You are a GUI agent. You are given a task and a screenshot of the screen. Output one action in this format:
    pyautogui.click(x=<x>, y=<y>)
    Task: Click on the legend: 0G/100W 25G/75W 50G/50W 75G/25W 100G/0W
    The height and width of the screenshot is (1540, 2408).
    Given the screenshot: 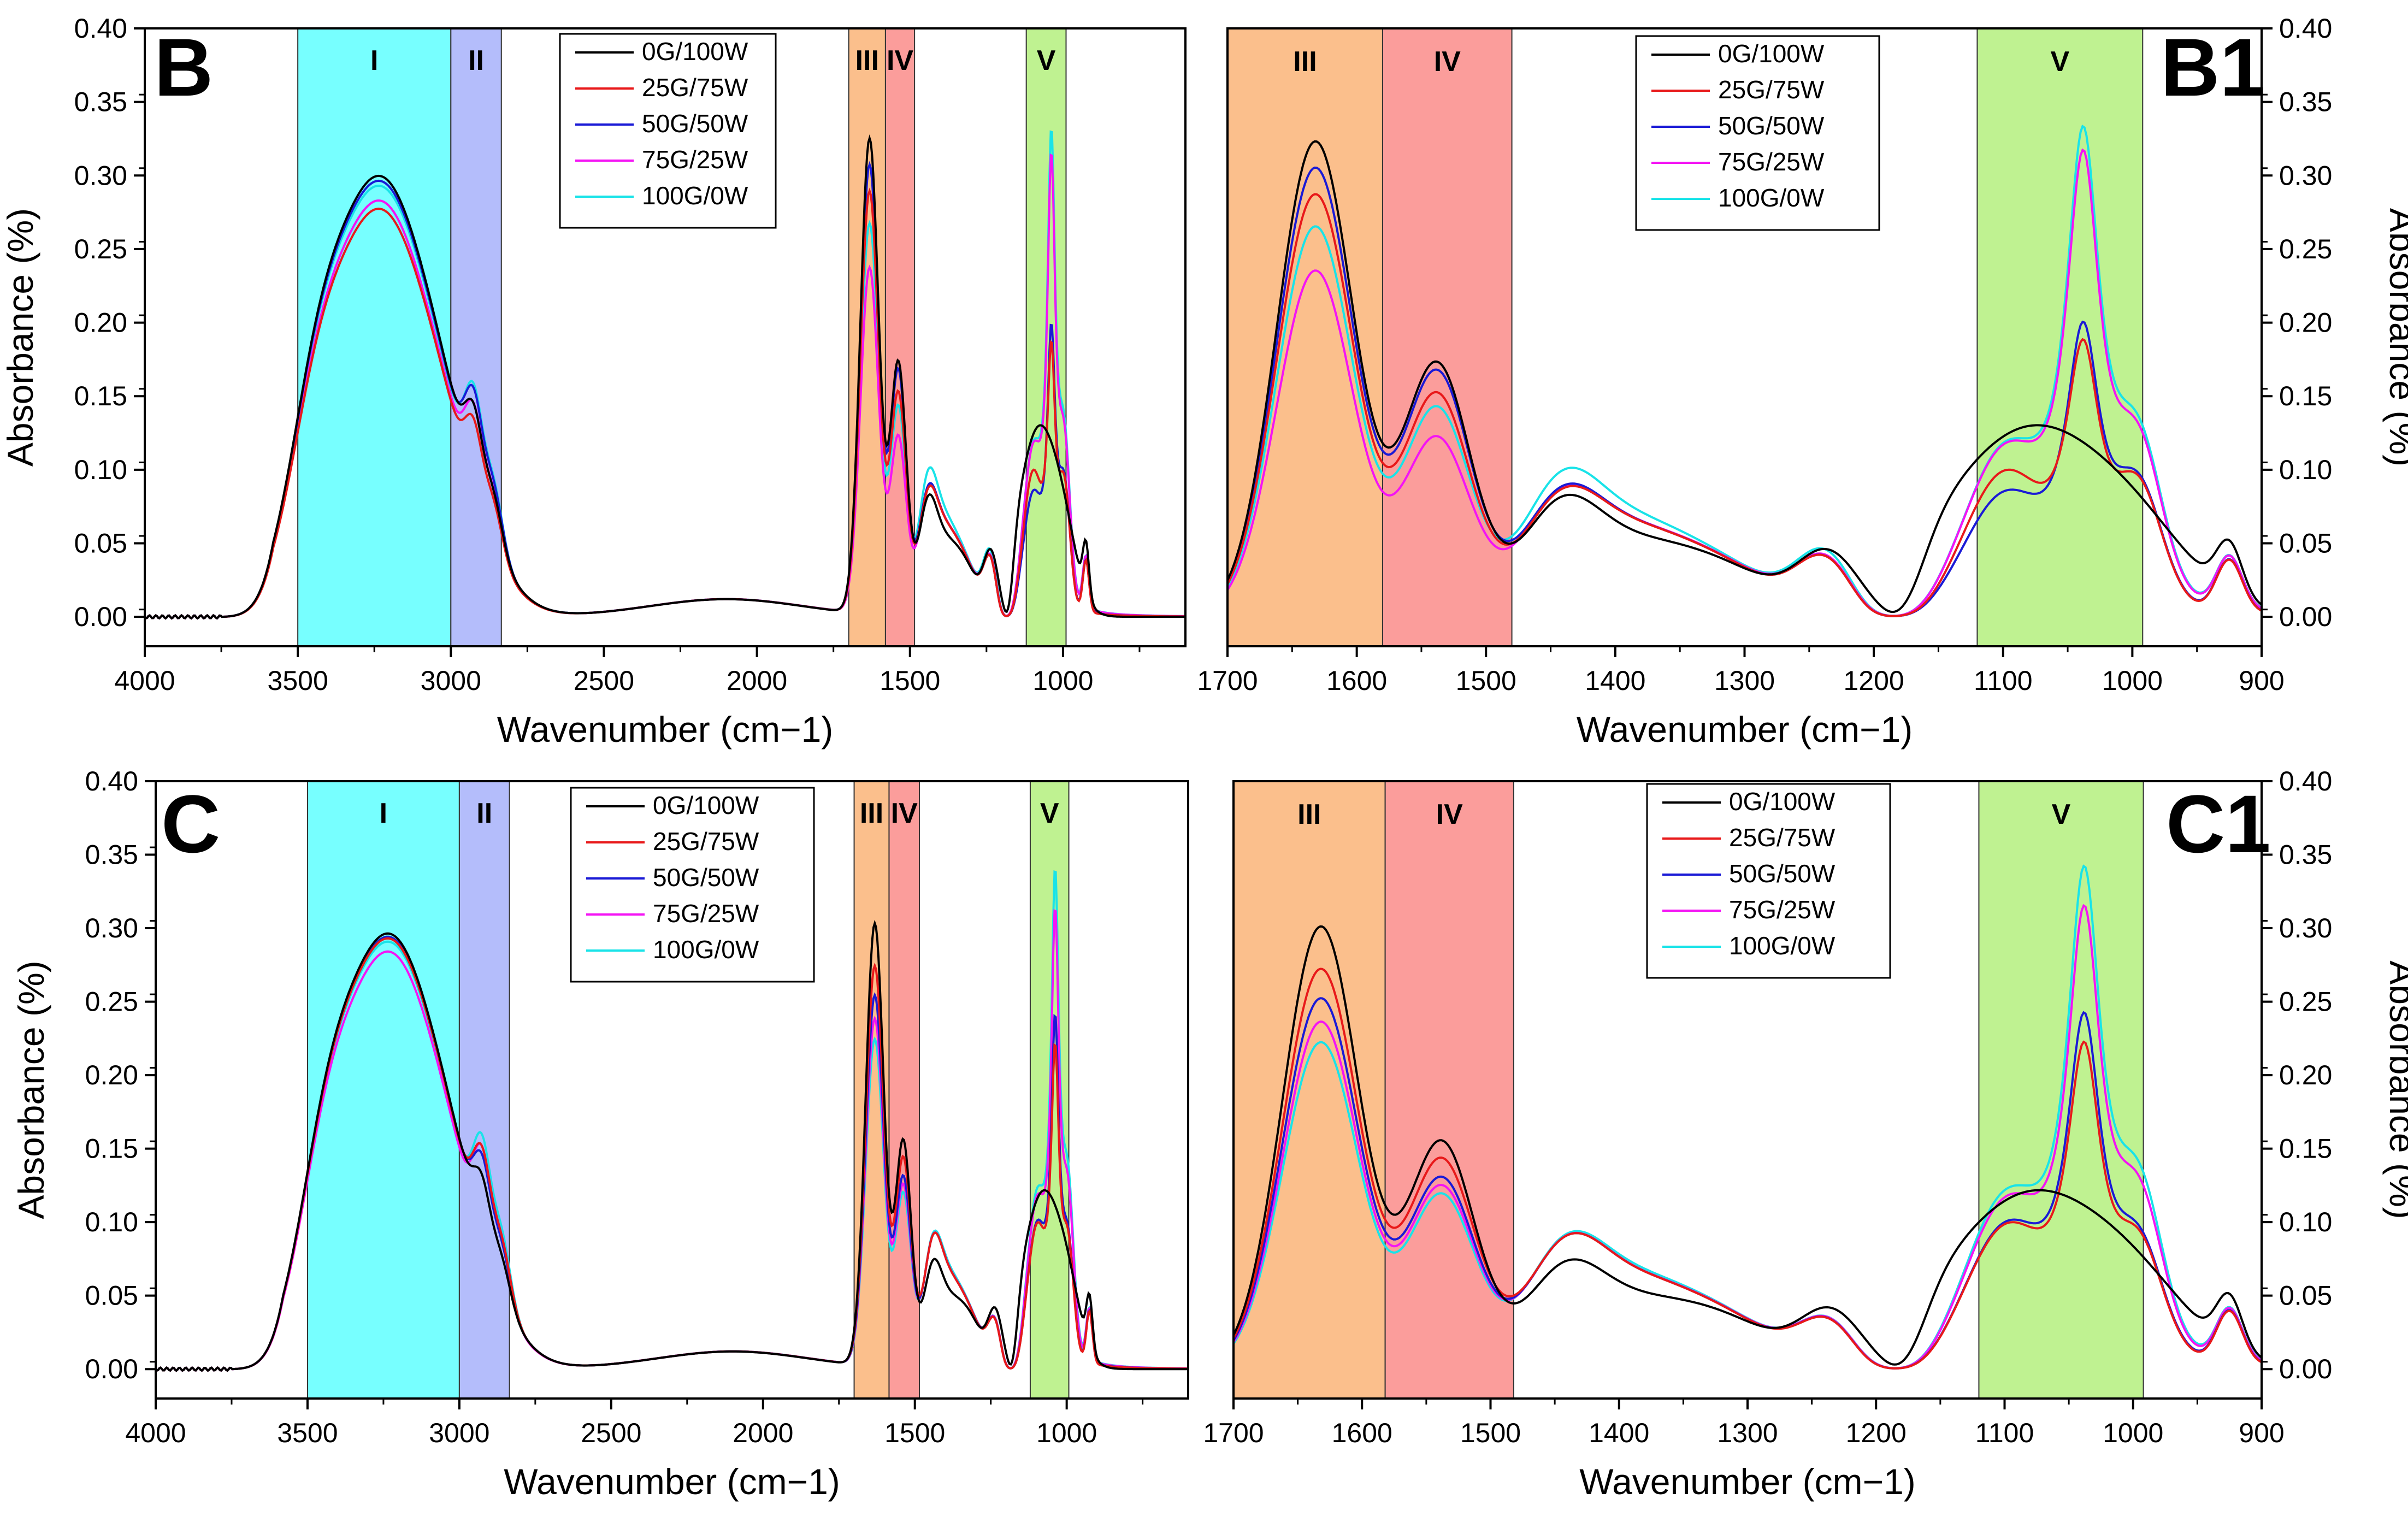 What is the action you would take?
    pyautogui.click(x=692, y=885)
    